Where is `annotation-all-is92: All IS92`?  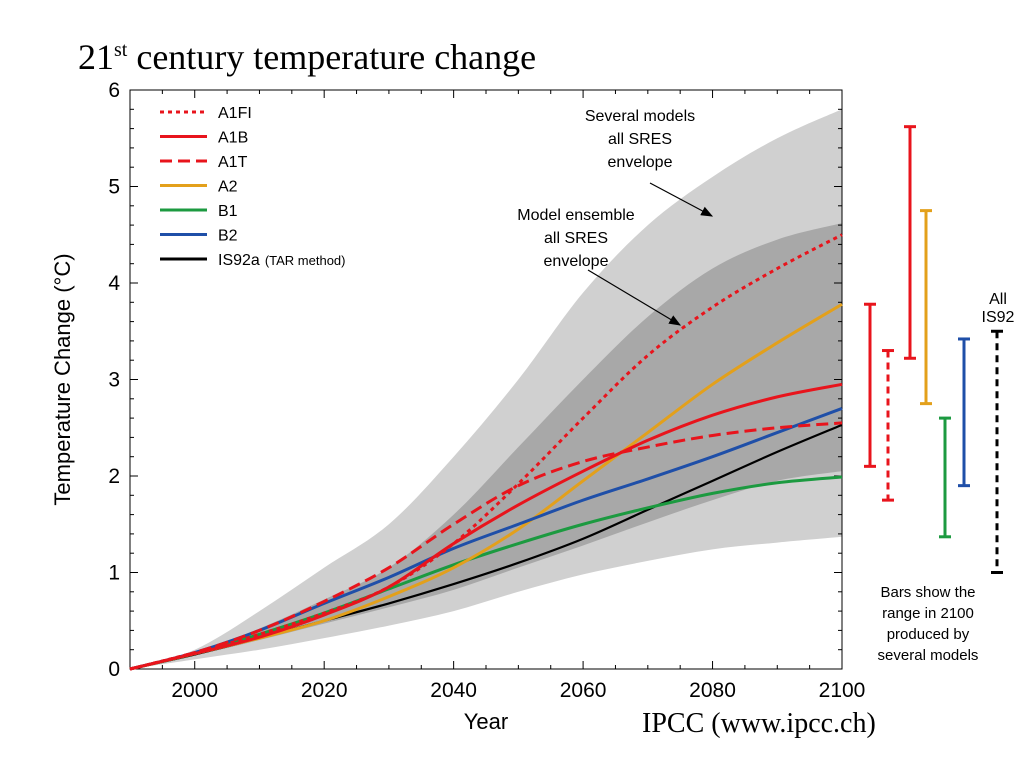
annotation-all-is92: All IS92 is located at coordinates (998, 308).